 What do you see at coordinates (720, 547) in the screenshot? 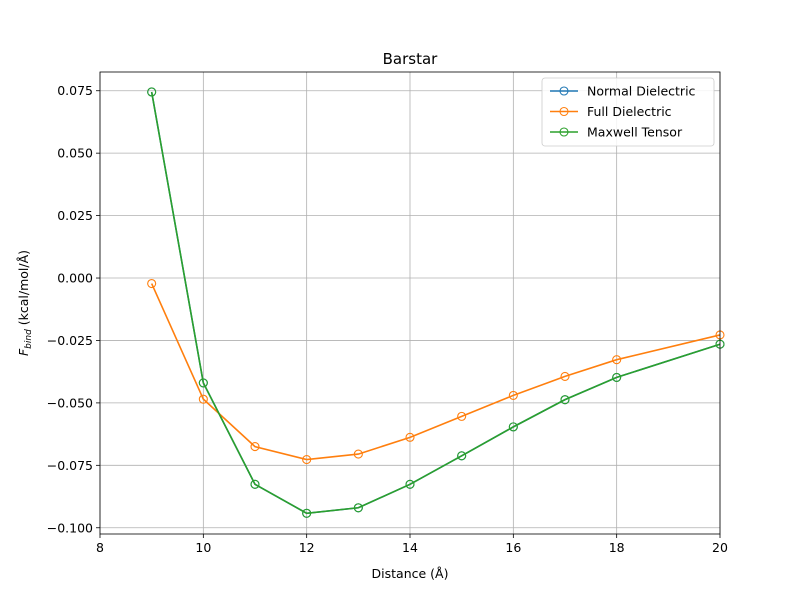
I see `x-tick-label: 20` at bounding box center [720, 547].